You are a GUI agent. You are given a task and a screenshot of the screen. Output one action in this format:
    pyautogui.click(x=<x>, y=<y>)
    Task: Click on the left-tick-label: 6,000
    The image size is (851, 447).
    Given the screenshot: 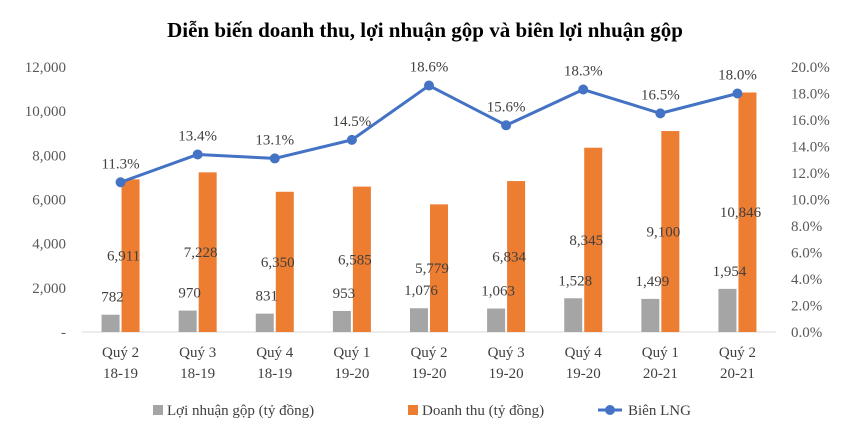 What is the action you would take?
    pyautogui.click(x=49, y=201)
    